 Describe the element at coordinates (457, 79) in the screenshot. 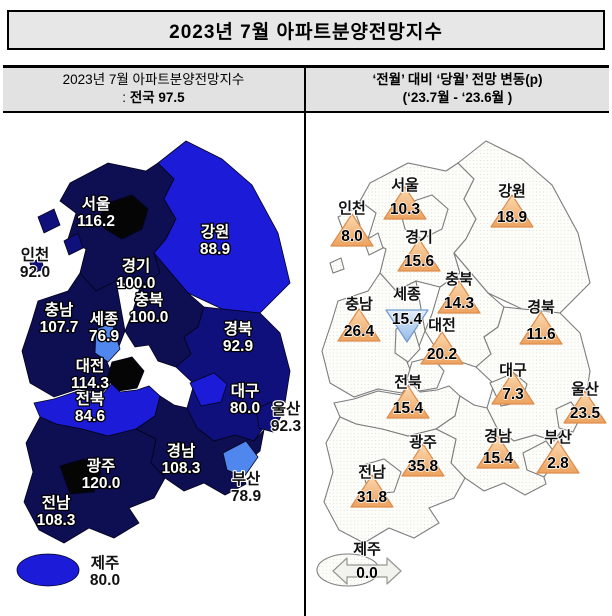

I see `right-header-line1: ‘전월’ 대비 ‘당월’ 전망 변동(p)` at that location.